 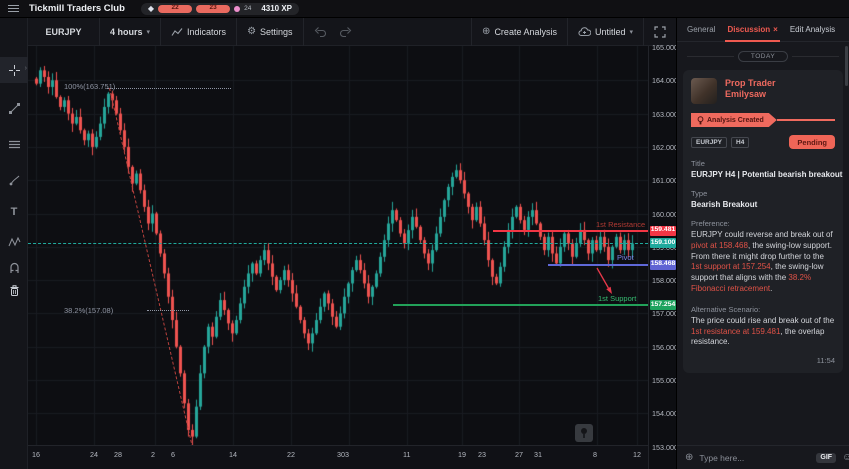 What do you see at coordinates (606, 283) in the screenshot?
I see `bearish-arrow-drawing` at bounding box center [606, 283].